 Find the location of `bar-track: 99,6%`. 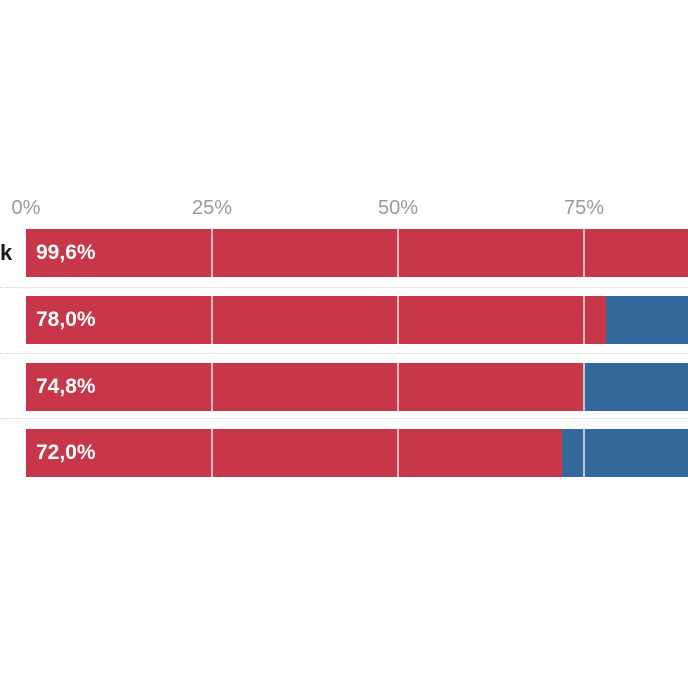

bar-track: 99,6% is located at coordinates (357, 253).